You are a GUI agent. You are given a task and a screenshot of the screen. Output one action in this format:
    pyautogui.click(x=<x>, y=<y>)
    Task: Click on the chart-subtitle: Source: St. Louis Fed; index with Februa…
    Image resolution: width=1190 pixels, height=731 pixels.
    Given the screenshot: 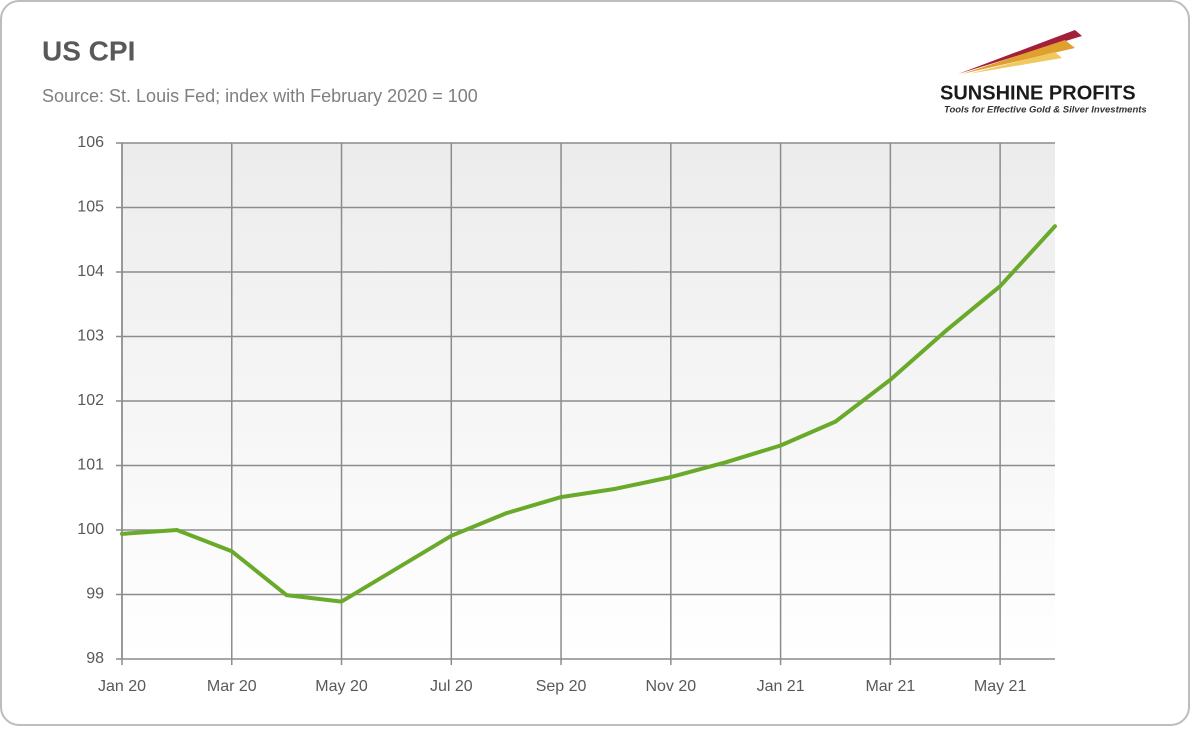 What is the action you would take?
    pyautogui.click(x=260, y=96)
    